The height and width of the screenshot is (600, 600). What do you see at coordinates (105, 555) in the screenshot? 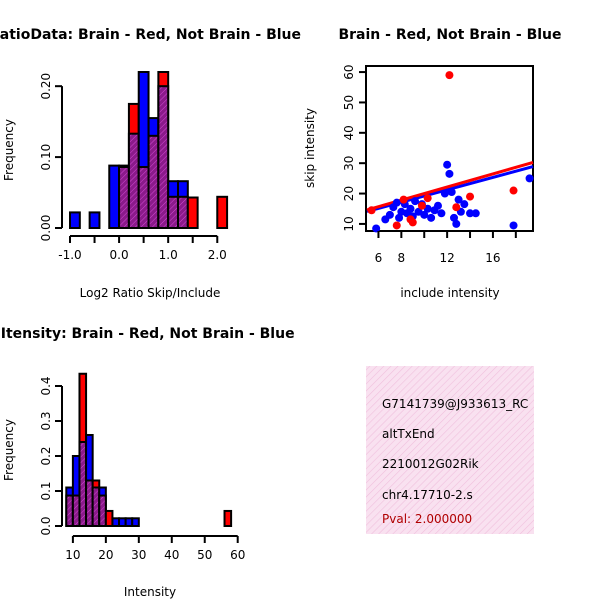
I see `intensity-hist-x-tick-label-1: 20` at bounding box center [105, 555].